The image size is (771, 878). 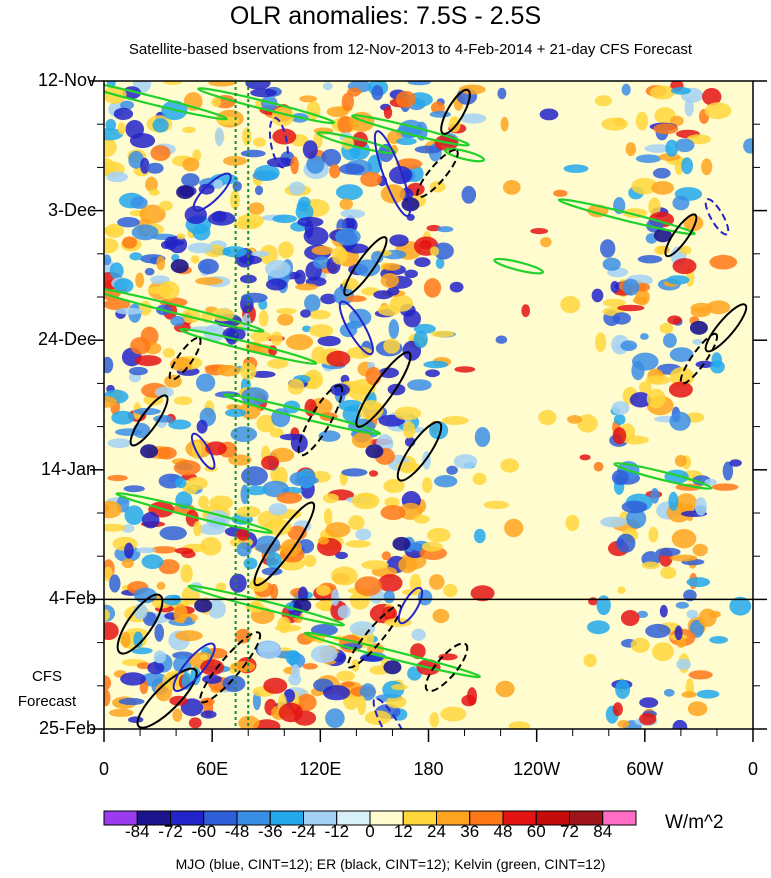 I want to click on y-tick-label: 12-Nov, so click(x=66, y=80).